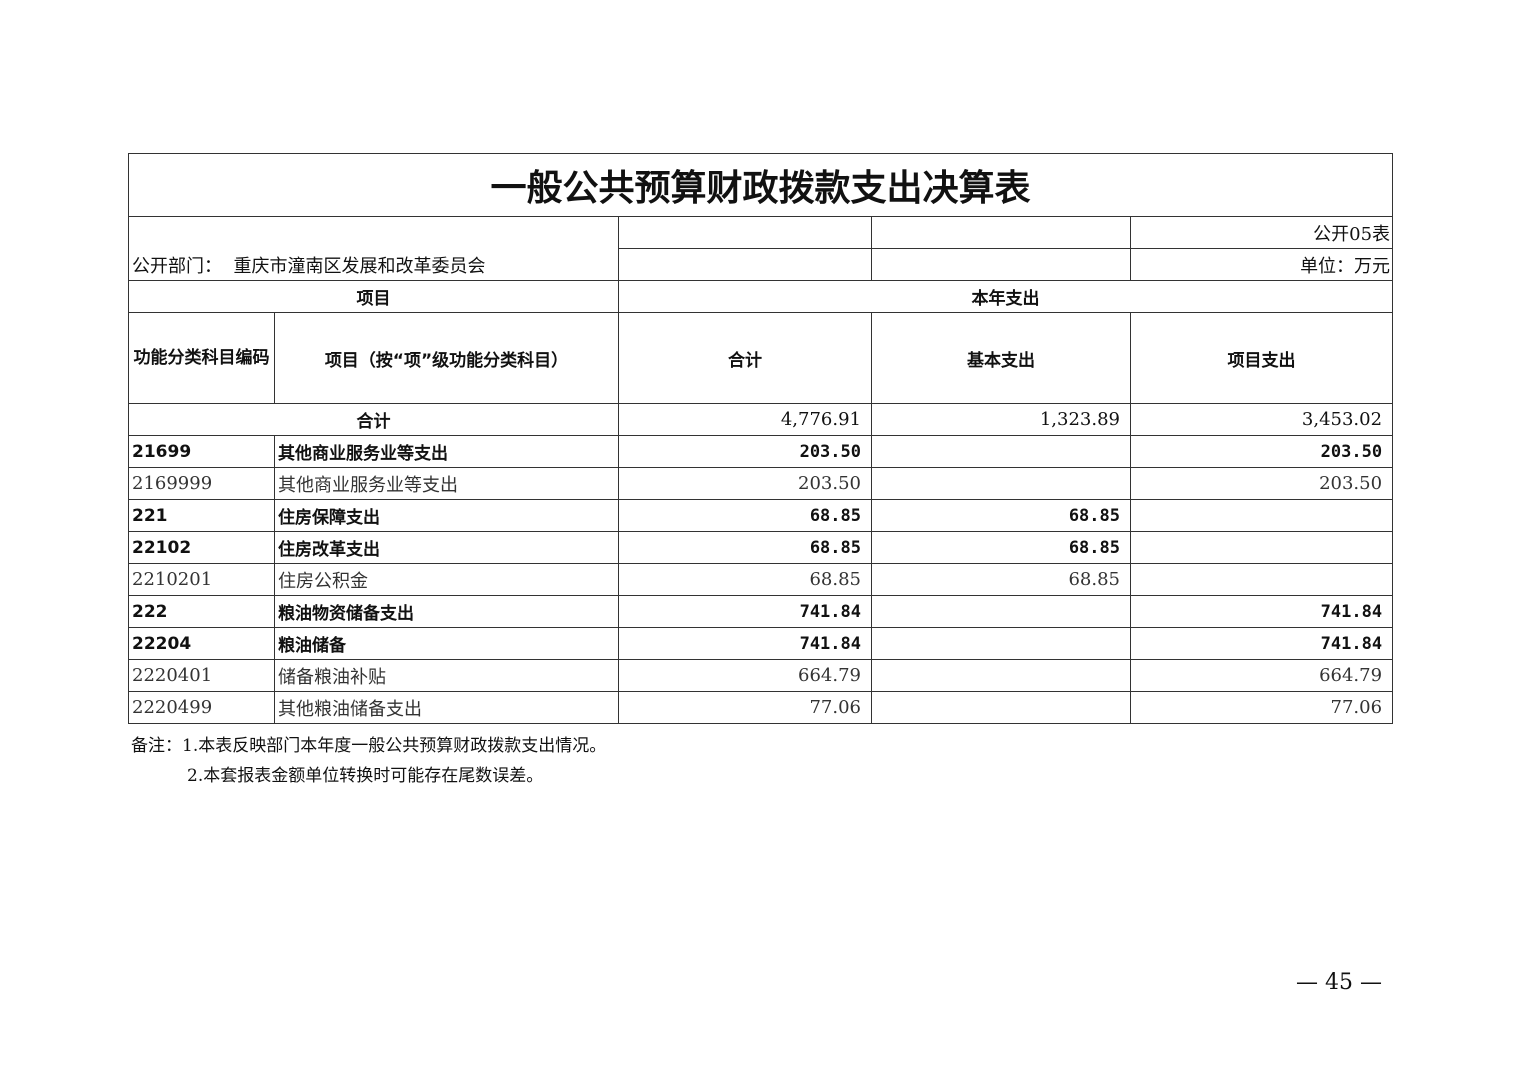 This screenshot has width=1520, height=1075. What do you see at coordinates (1261, 419) in the screenshot?
I see `total-project: 3,453.02` at bounding box center [1261, 419].